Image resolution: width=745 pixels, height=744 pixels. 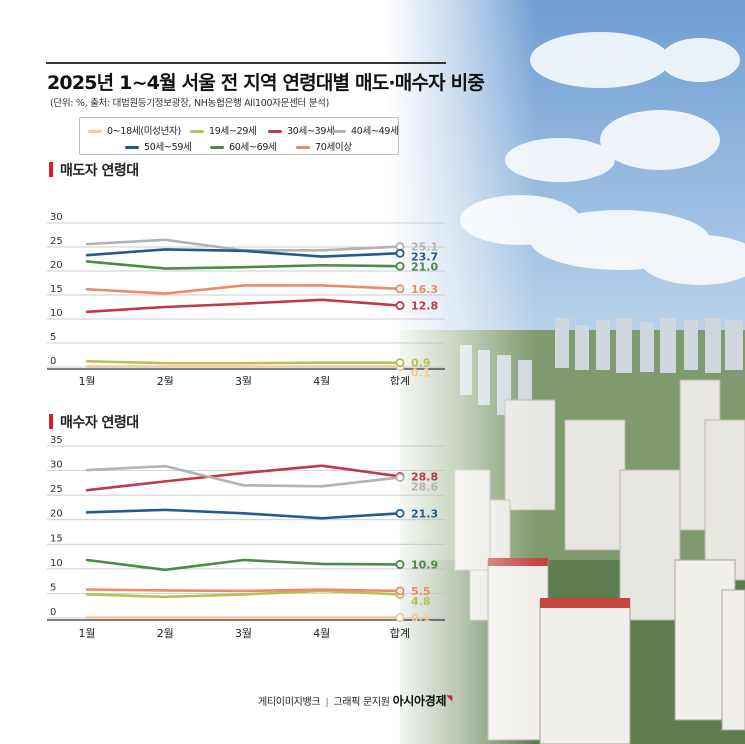 I want to click on title-rule, so click(x=246, y=63).